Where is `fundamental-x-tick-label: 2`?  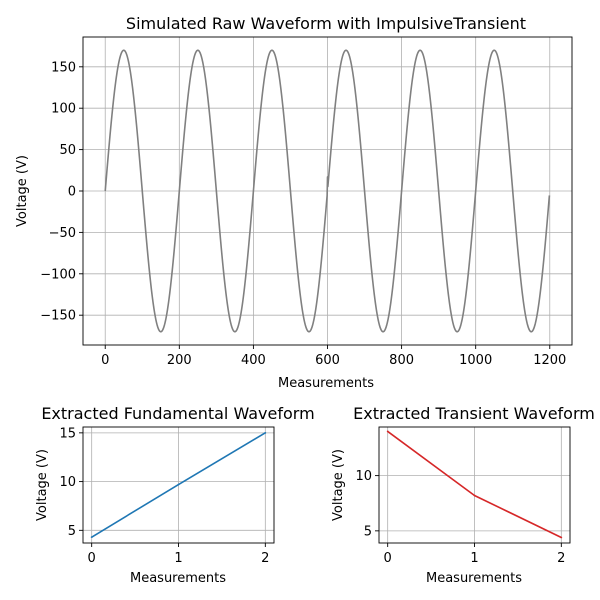 fundamental-x-tick-label: 2 is located at coordinates (265, 558).